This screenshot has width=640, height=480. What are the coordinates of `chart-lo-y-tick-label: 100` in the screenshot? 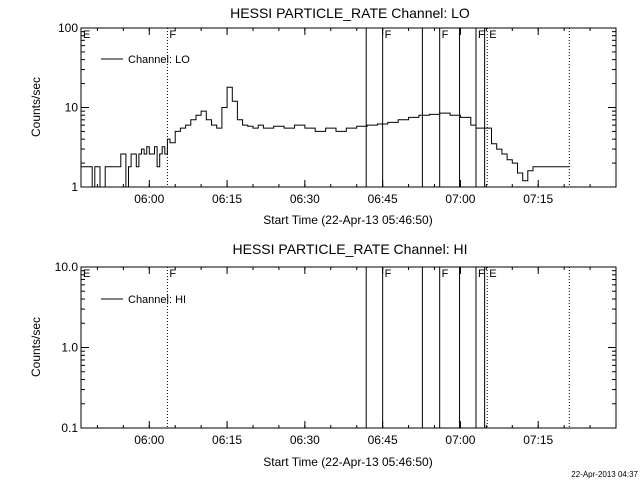 It's located at (68, 28).